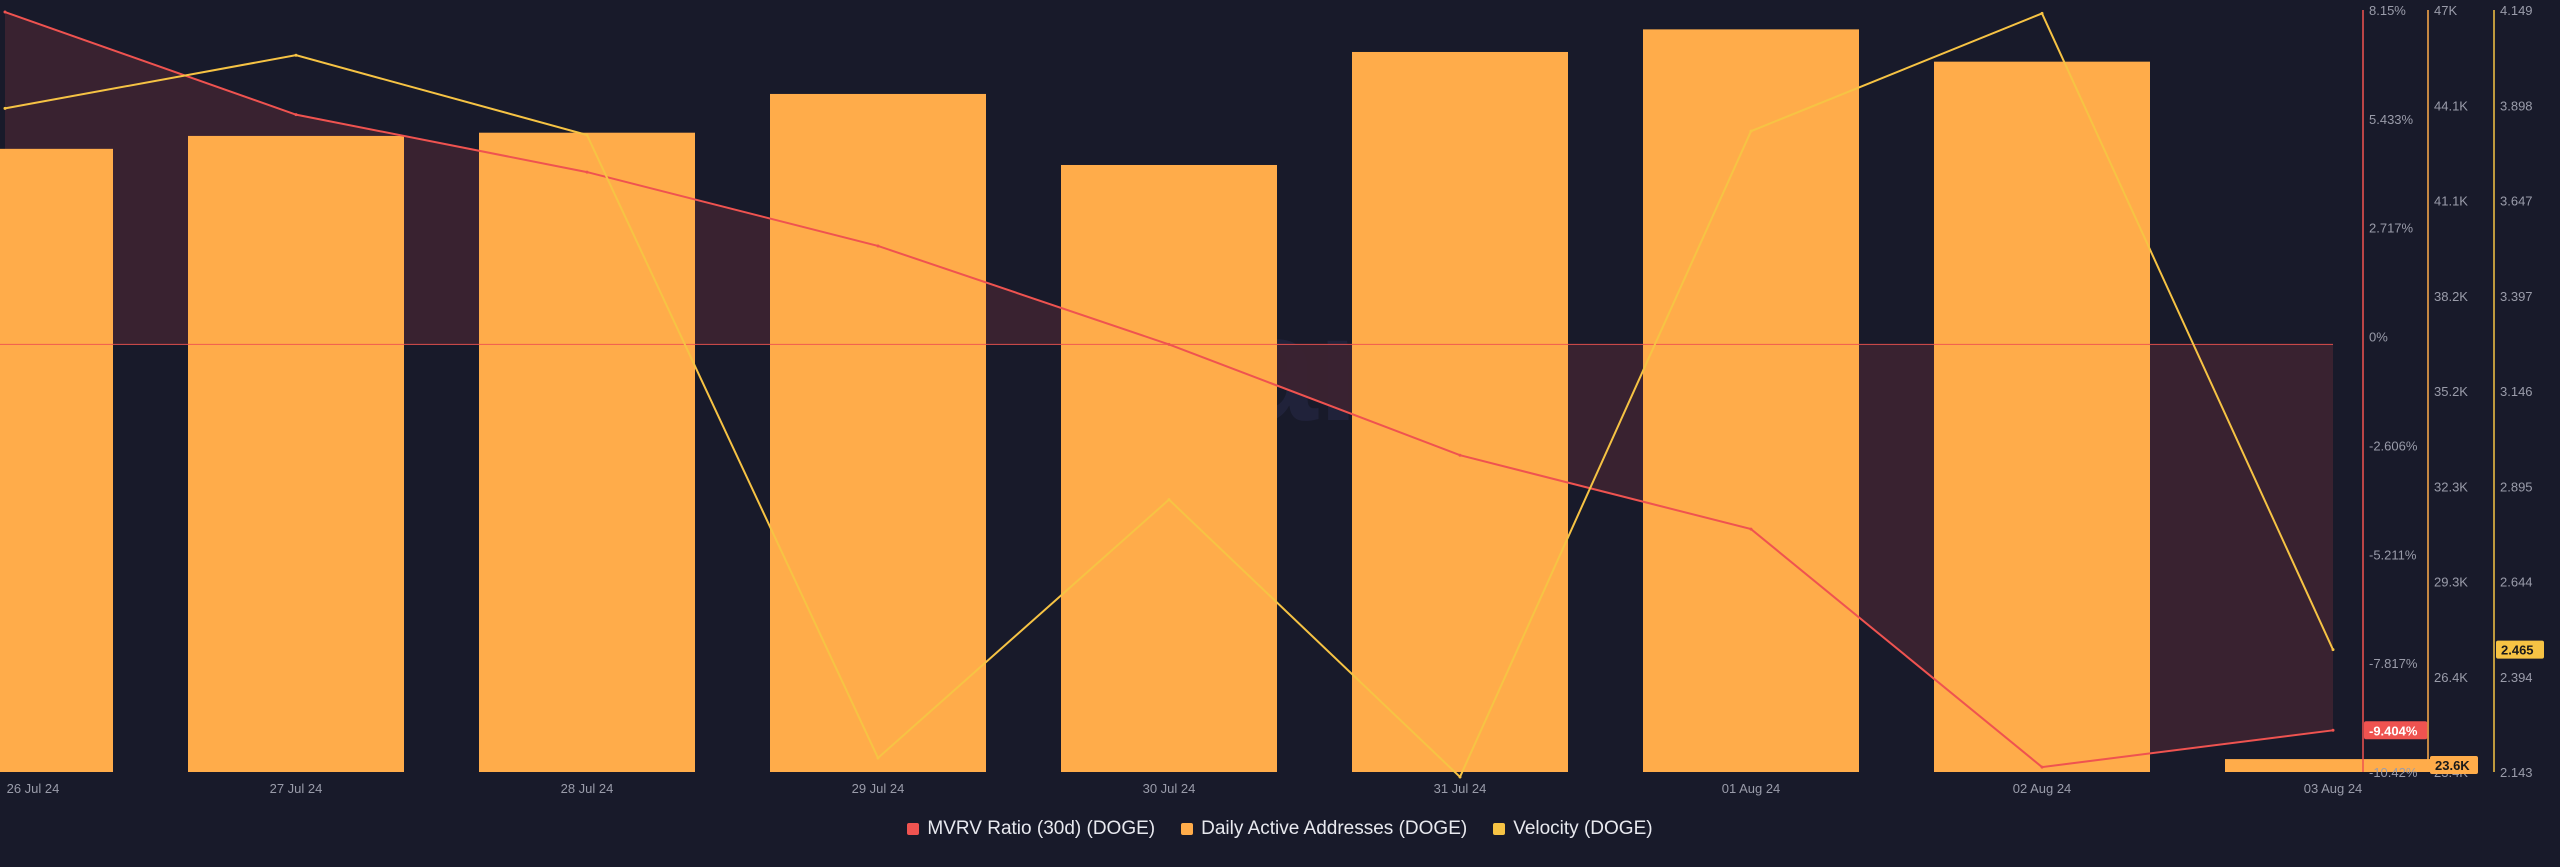  I want to click on daa-tick-label-2: 41.1K, so click(2451, 201).